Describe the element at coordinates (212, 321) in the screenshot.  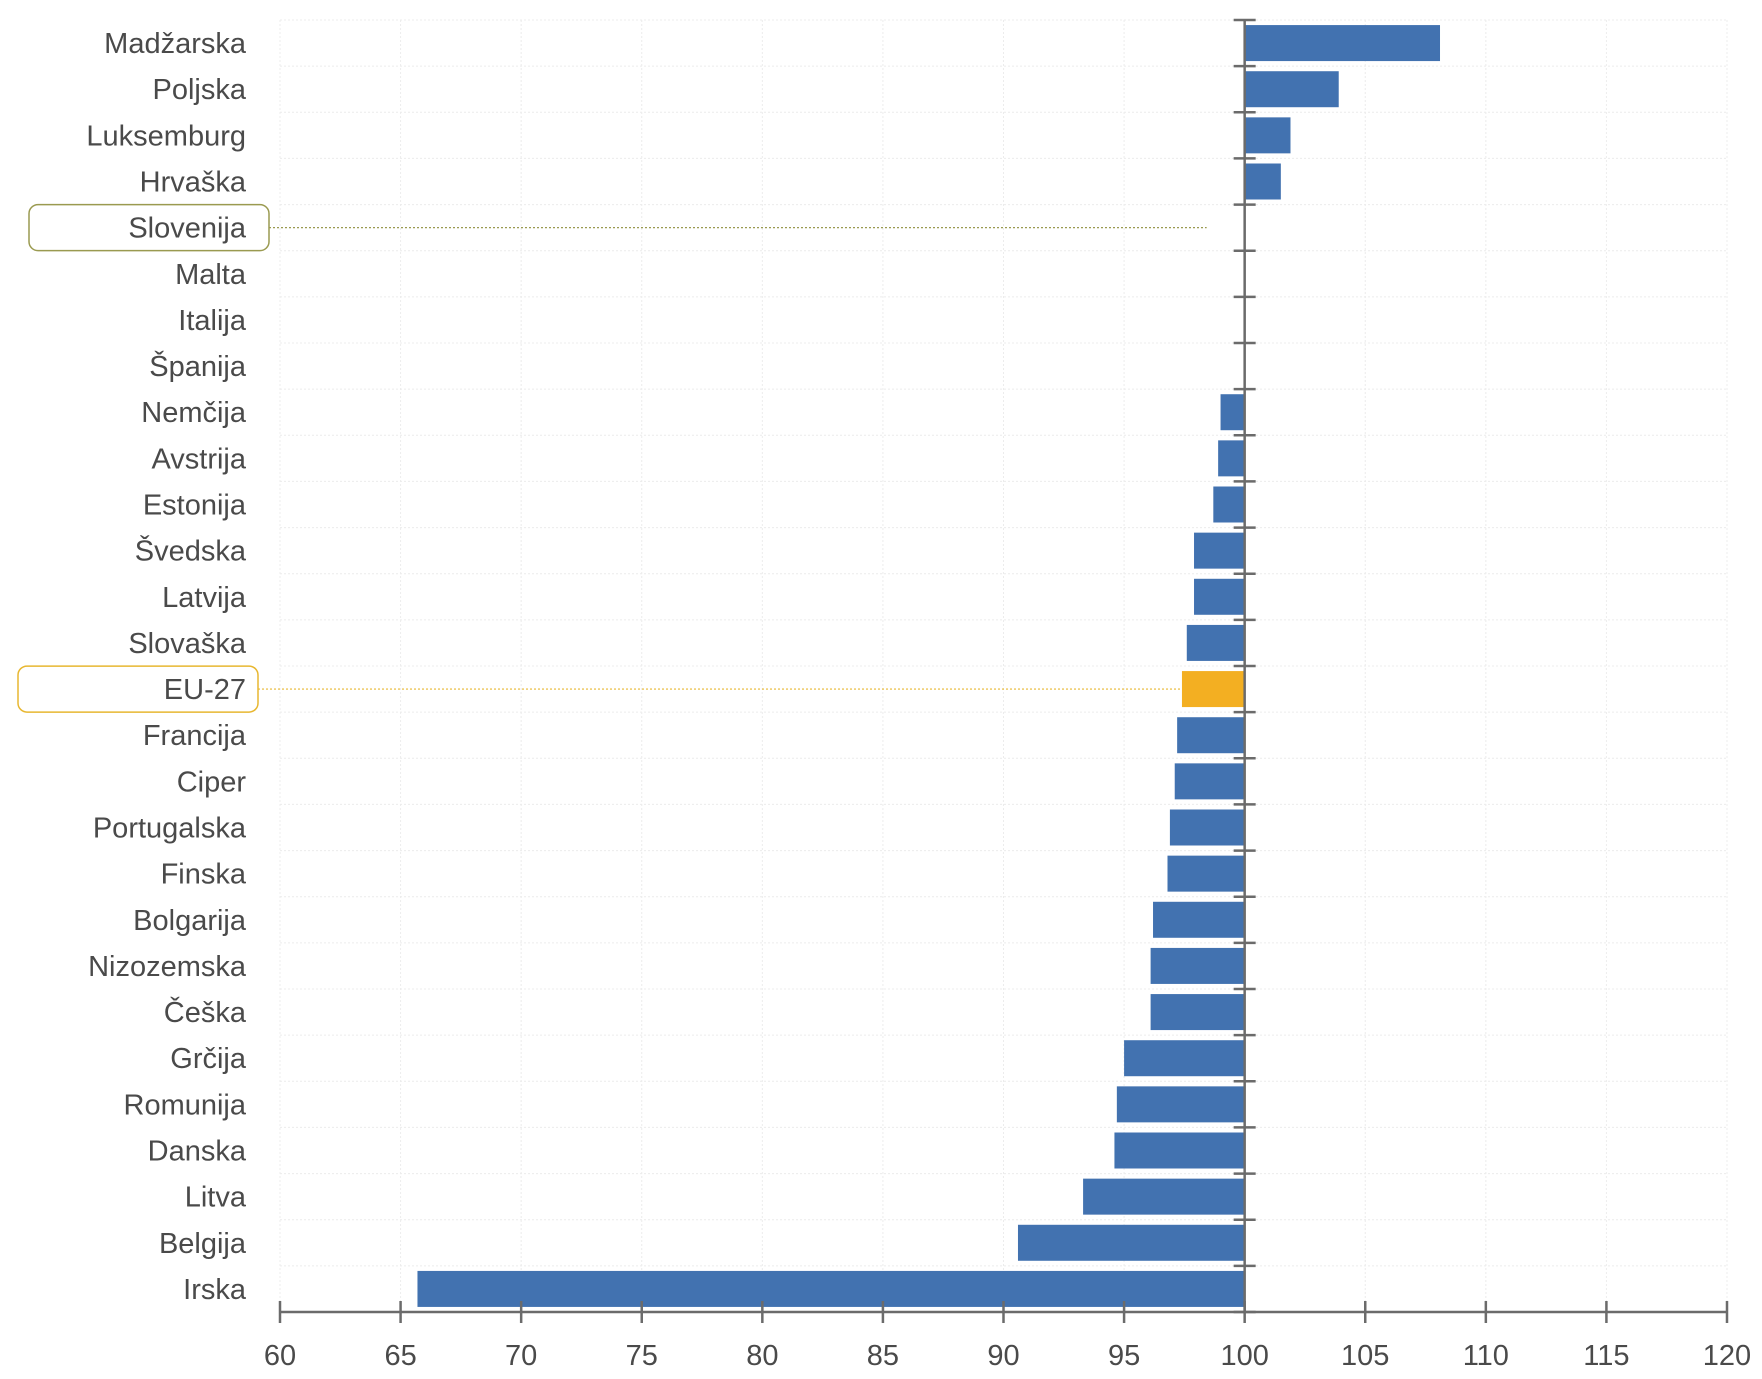
I see `category-label-italija: Italija` at that location.